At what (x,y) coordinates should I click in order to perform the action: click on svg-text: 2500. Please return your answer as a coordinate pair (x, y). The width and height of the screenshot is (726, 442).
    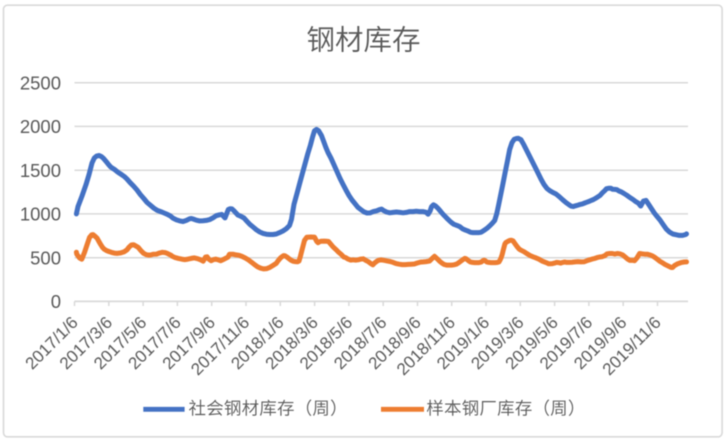
    Looking at the image, I should click on (40, 82).